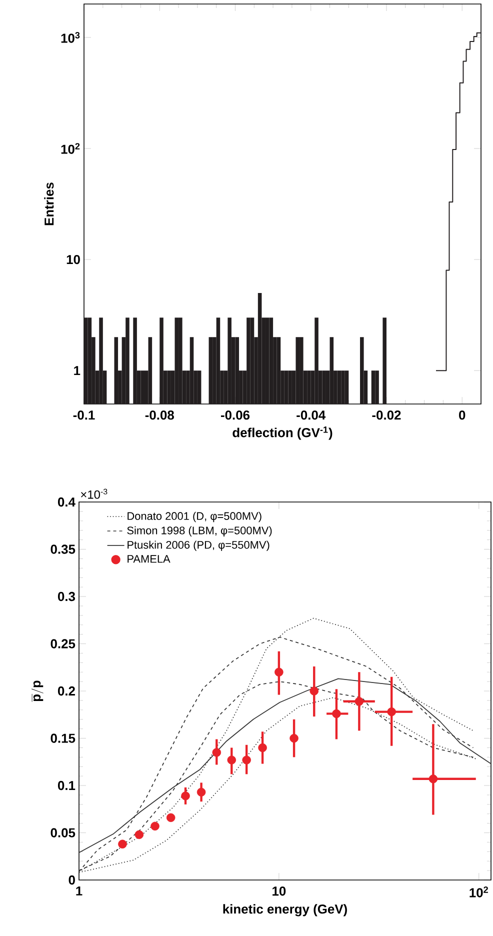 The image size is (493, 936). I want to click on y-tick-label: 0.4, so click(67, 502).